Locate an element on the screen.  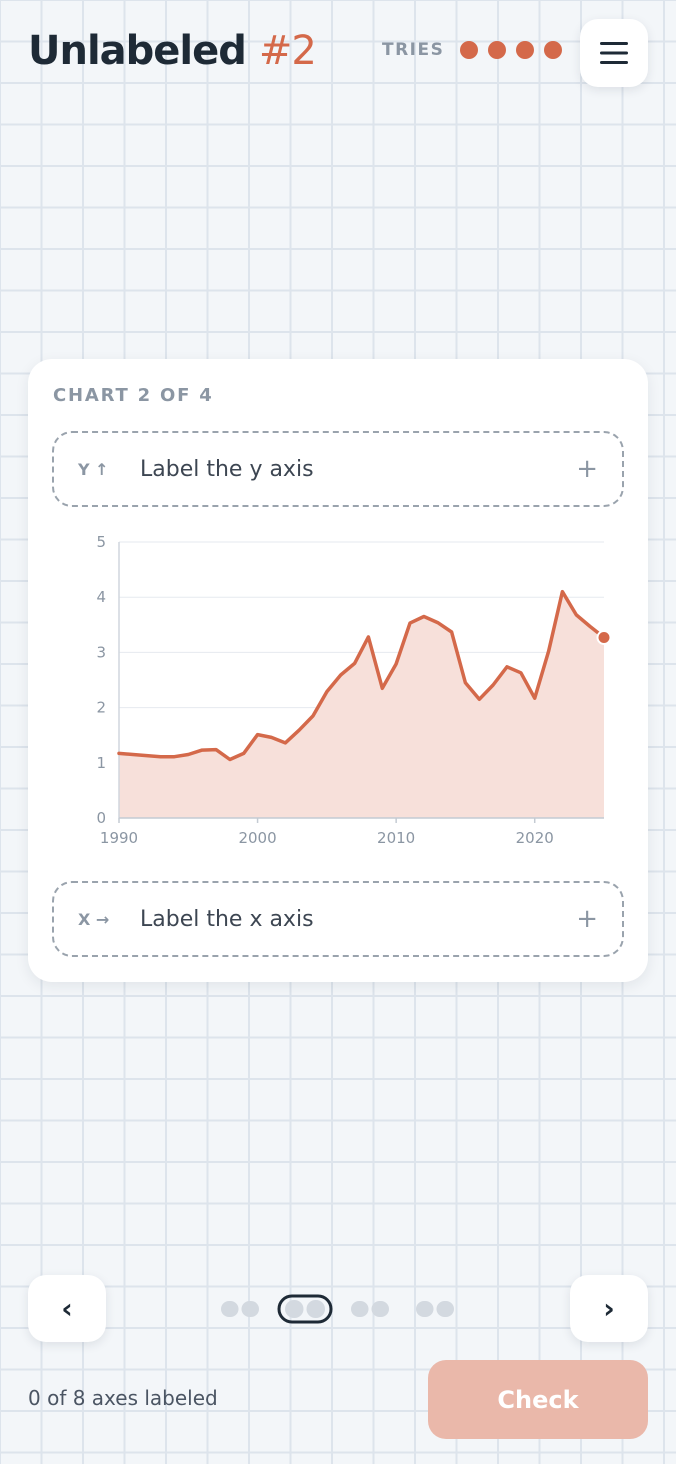
tries-label: TRIES is located at coordinates (413, 50).